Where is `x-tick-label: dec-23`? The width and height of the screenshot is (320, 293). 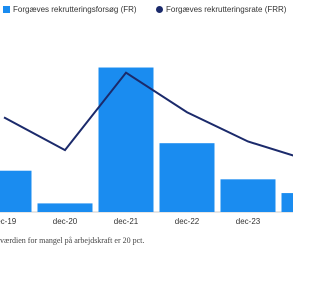 x-tick-label: dec-23 is located at coordinates (248, 221).